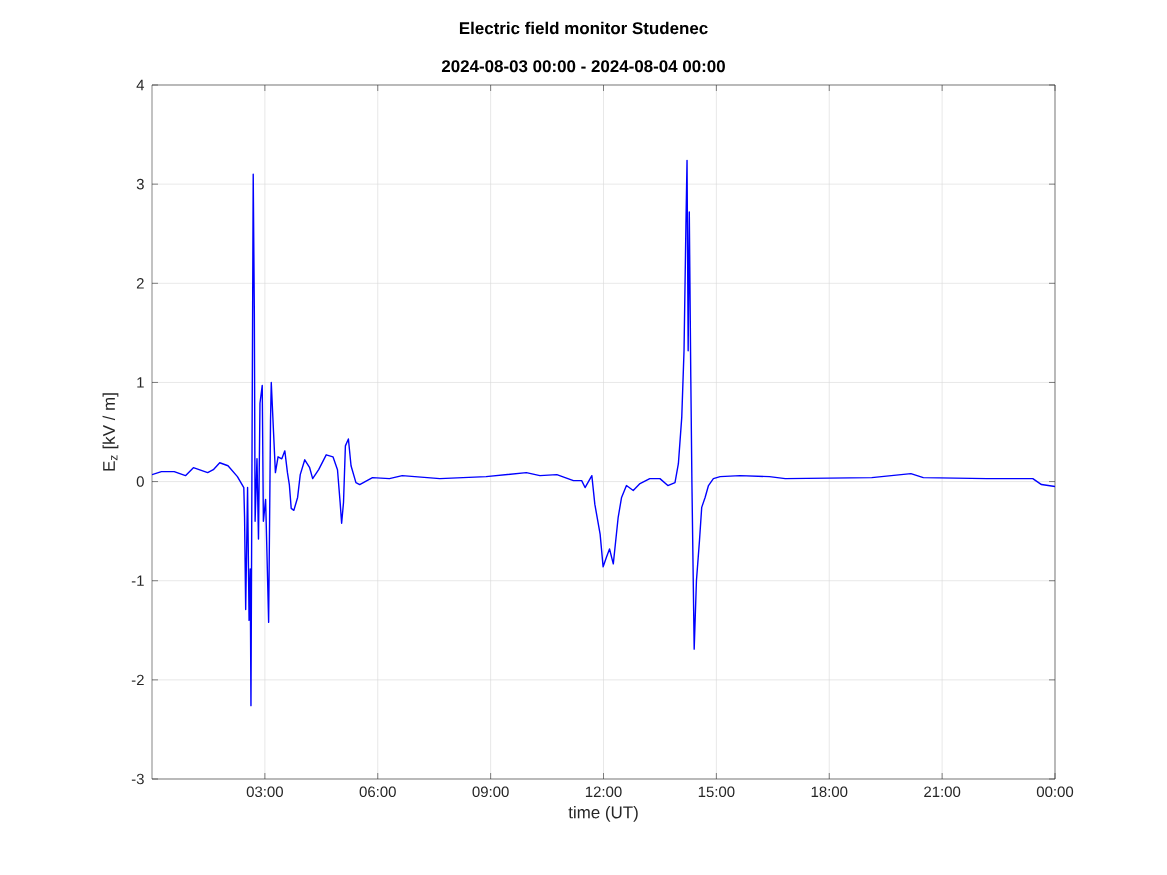 This screenshot has height=875, width=1167. Describe the element at coordinates (716, 792) in the screenshot. I see `x-tick-label: 15:00` at that location.